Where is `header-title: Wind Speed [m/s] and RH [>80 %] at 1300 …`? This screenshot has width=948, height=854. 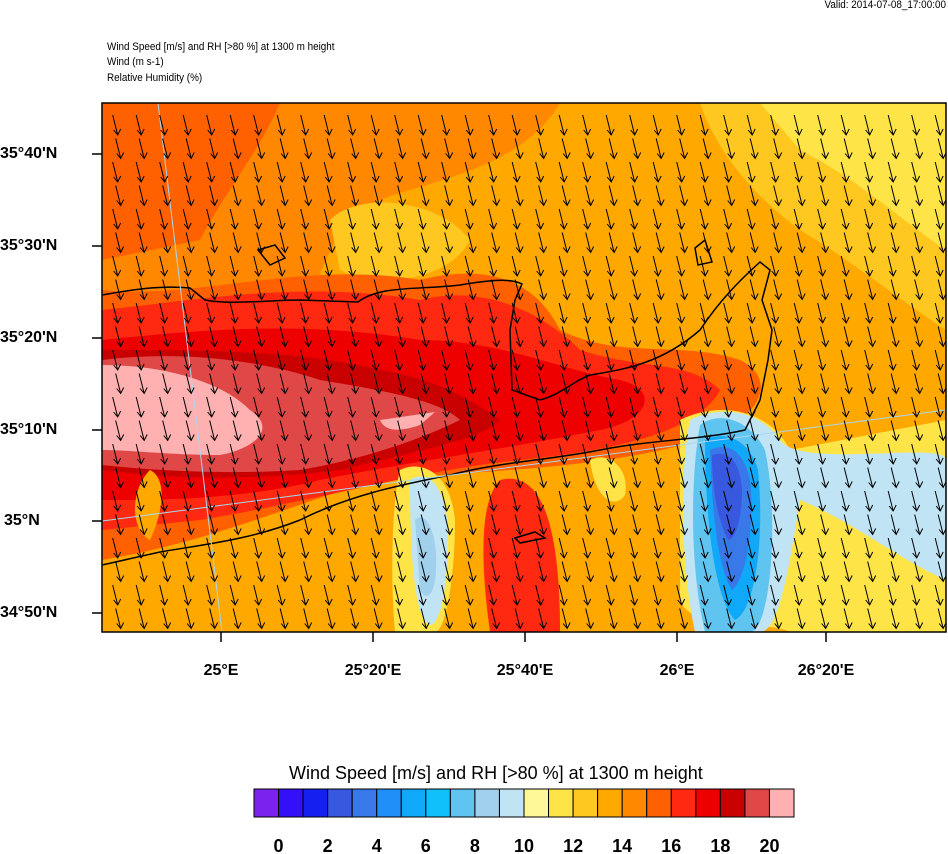 header-title: Wind Speed [m/s] and RH [>80 %] at 1300 … is located at coordinates (221, 47).